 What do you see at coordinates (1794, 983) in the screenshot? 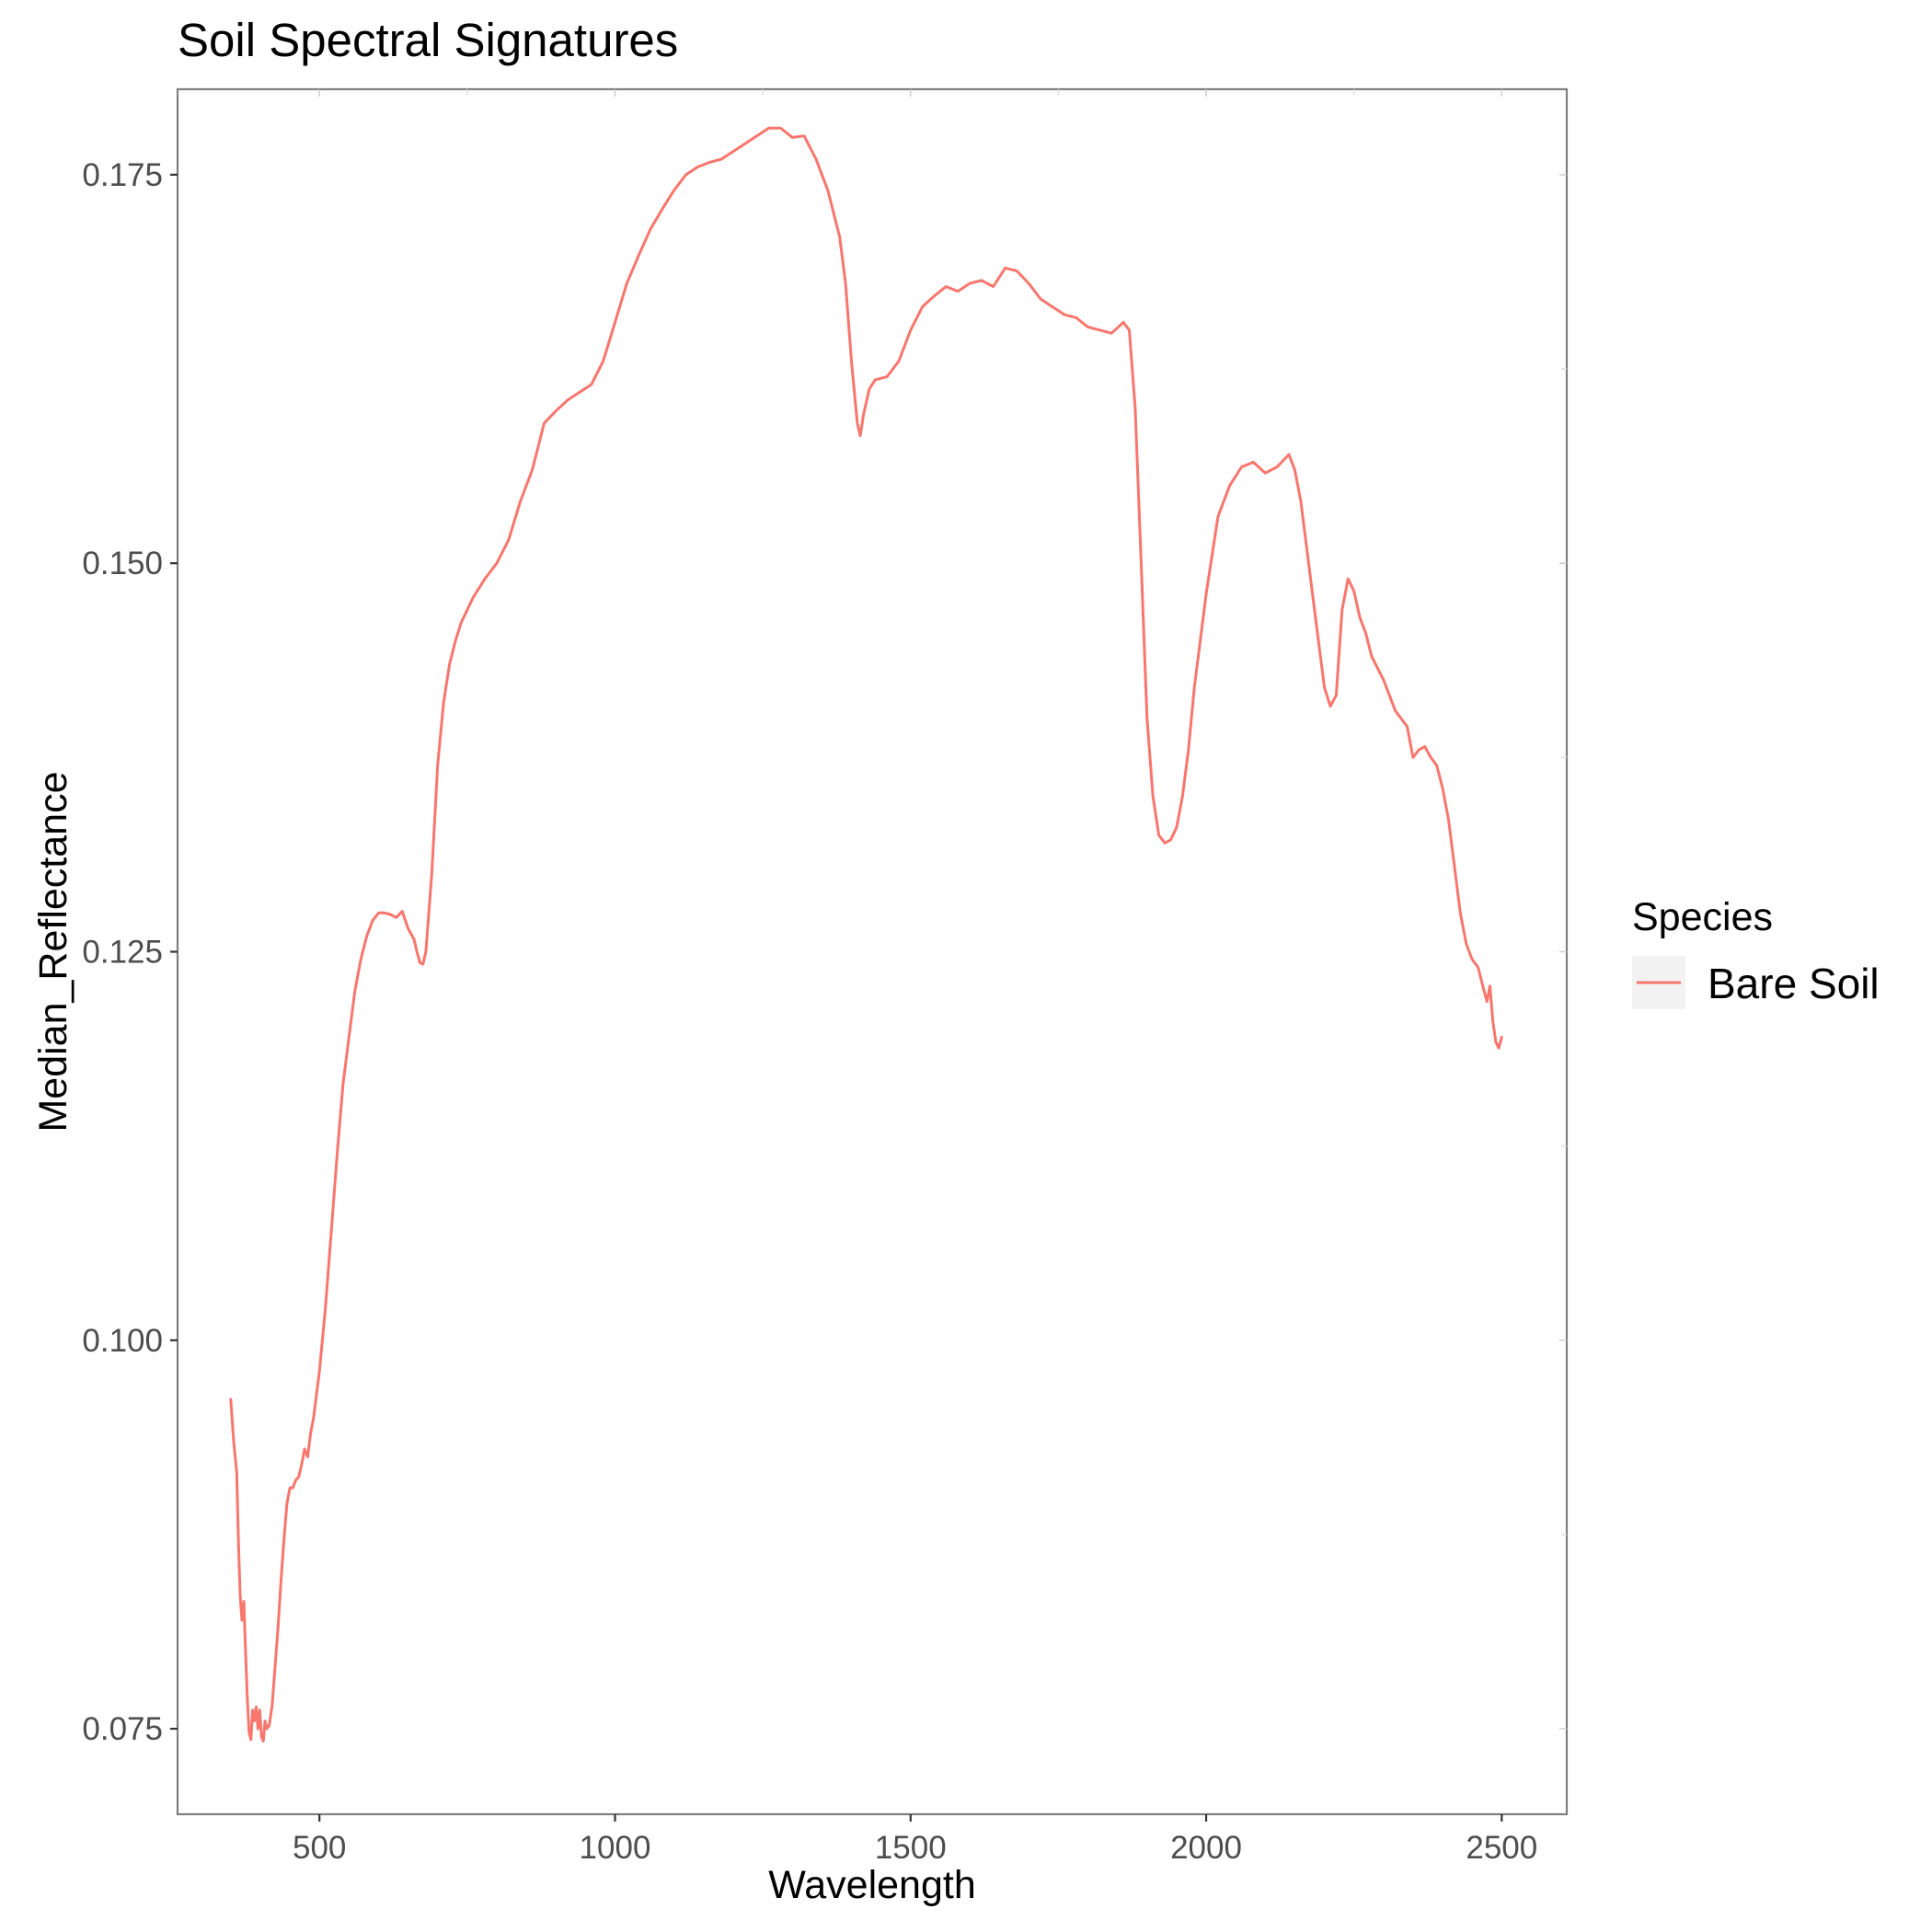
I see `legend-label-bare-soil: Bare Soil` at bounding box center [1794, 983].